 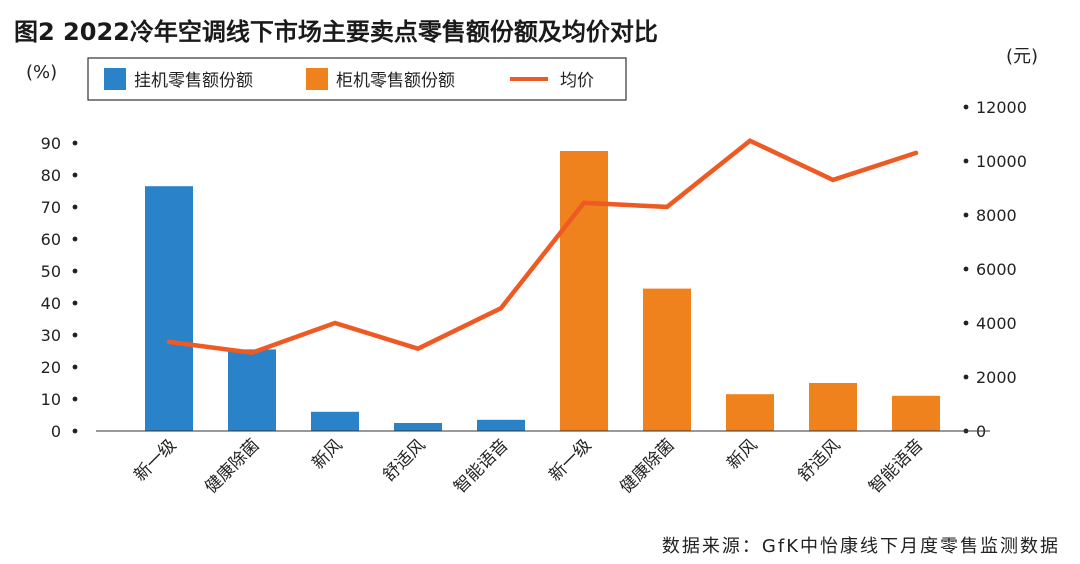 I want to click on right-tick-label: 6000, so click(x=996, y=269).